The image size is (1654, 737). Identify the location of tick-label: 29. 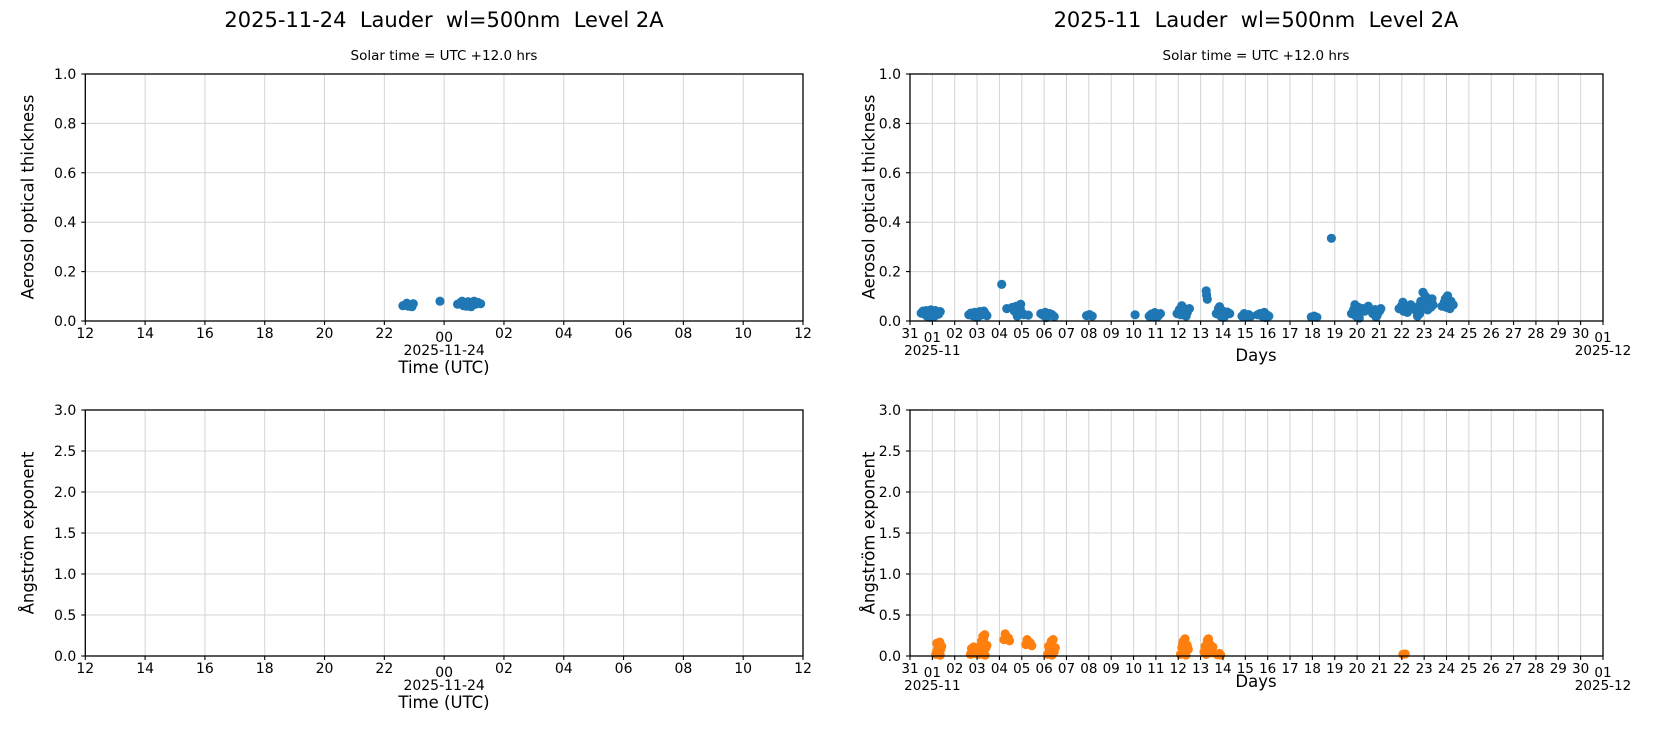
(1558, 334).